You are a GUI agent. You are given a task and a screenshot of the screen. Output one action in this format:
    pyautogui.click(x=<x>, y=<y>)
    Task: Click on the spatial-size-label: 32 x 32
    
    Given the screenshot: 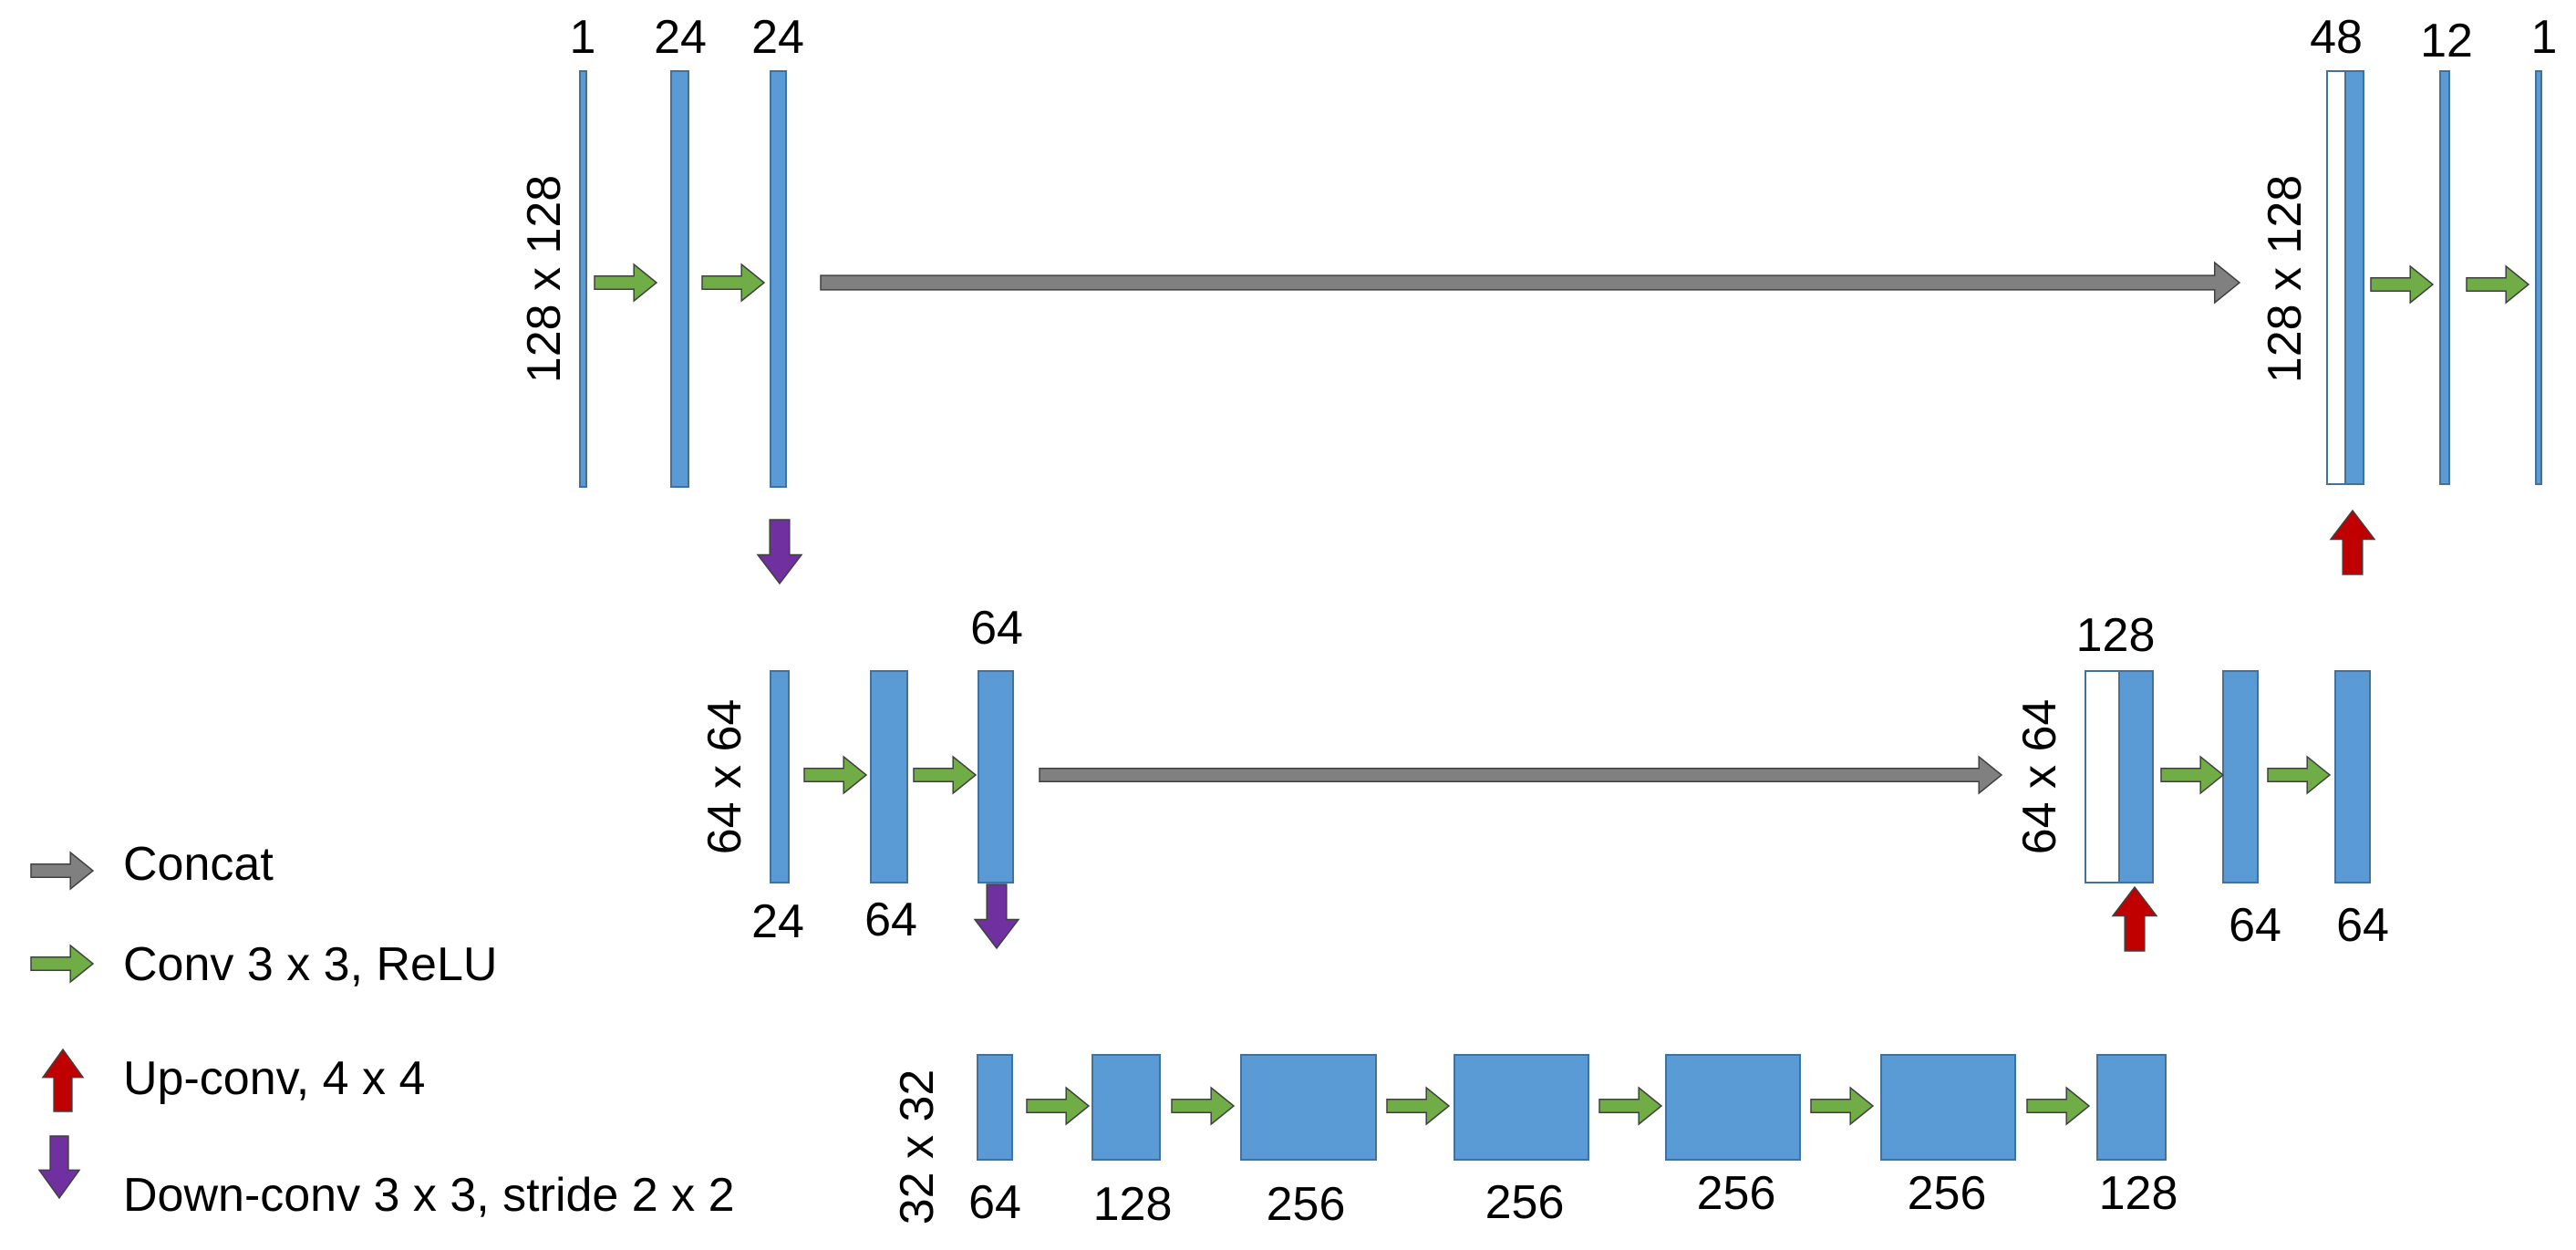 What is the action you would take?
    pyautogui.click(x=917, y=1147)
    